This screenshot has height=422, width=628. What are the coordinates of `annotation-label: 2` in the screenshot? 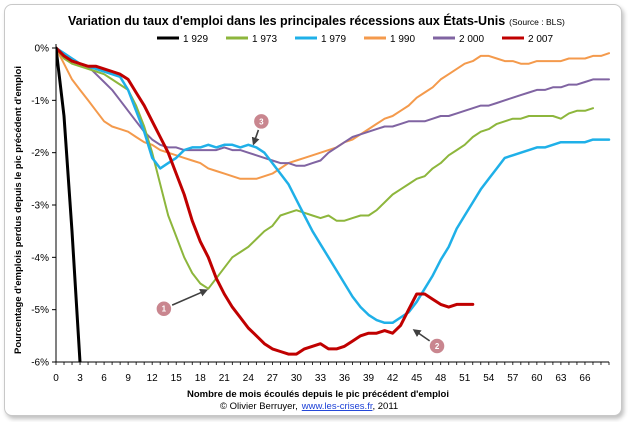 It's located at (437, 346).